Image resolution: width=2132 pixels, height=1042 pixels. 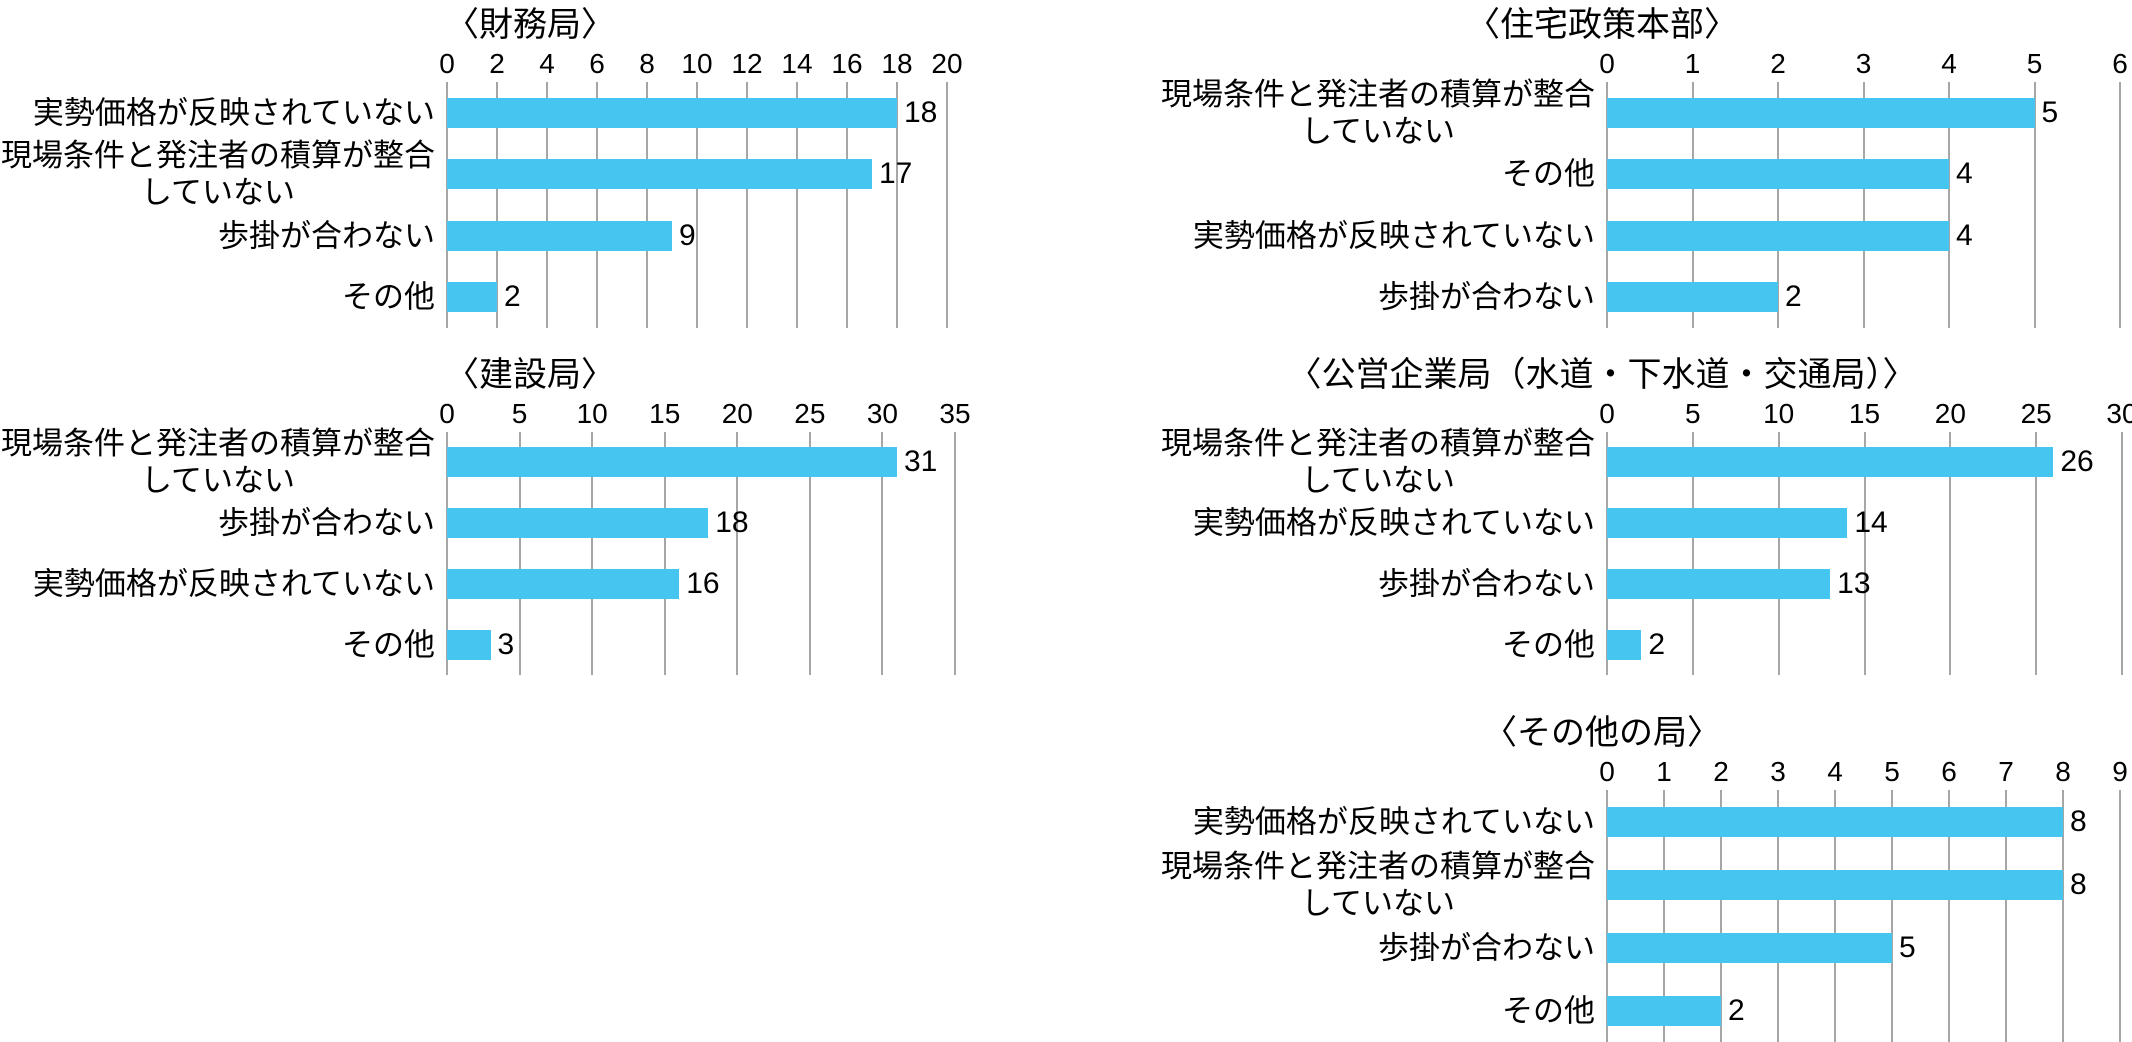 What do you see at coordinates (665, 413) in the screenshot?
I see `x-tick-label: 15` at bounding box center [665, 413].